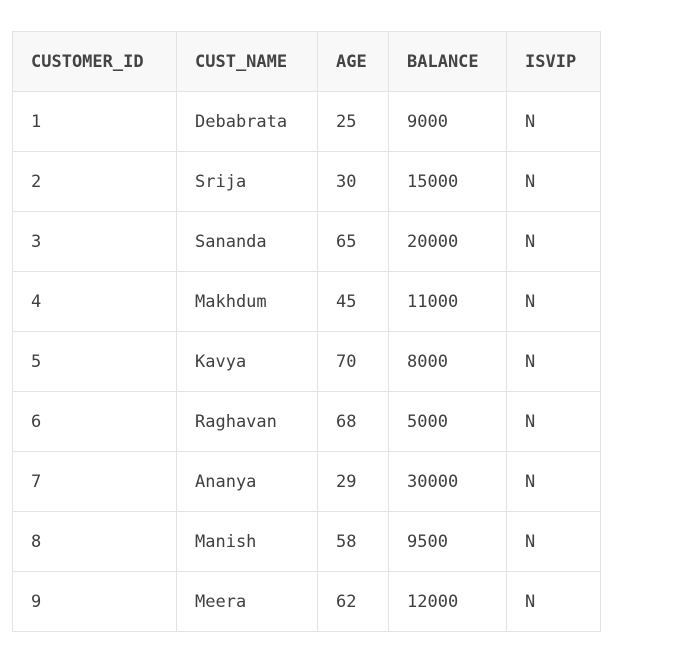 This screenshot has width=686, height=659. What do you see at coordinates (247, 601) in the screenshot?
I see `cell-cust-name: Meera` at bounding box center [247, 601].